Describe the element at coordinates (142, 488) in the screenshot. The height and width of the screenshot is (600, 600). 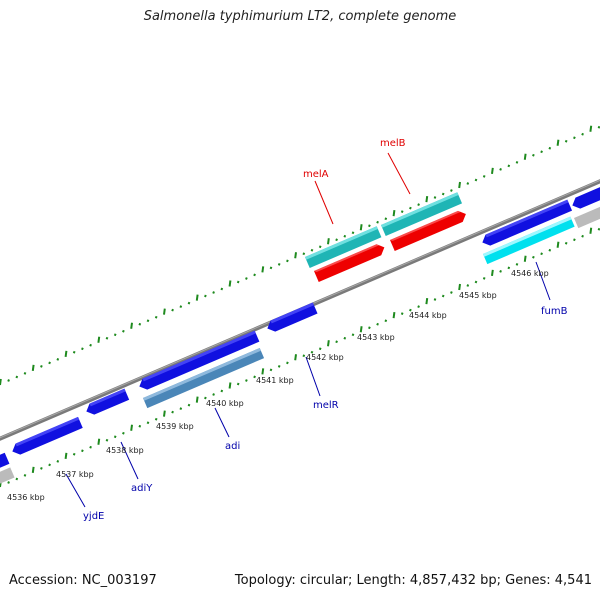
I see `gene-label-adiY: adiY` at that location.